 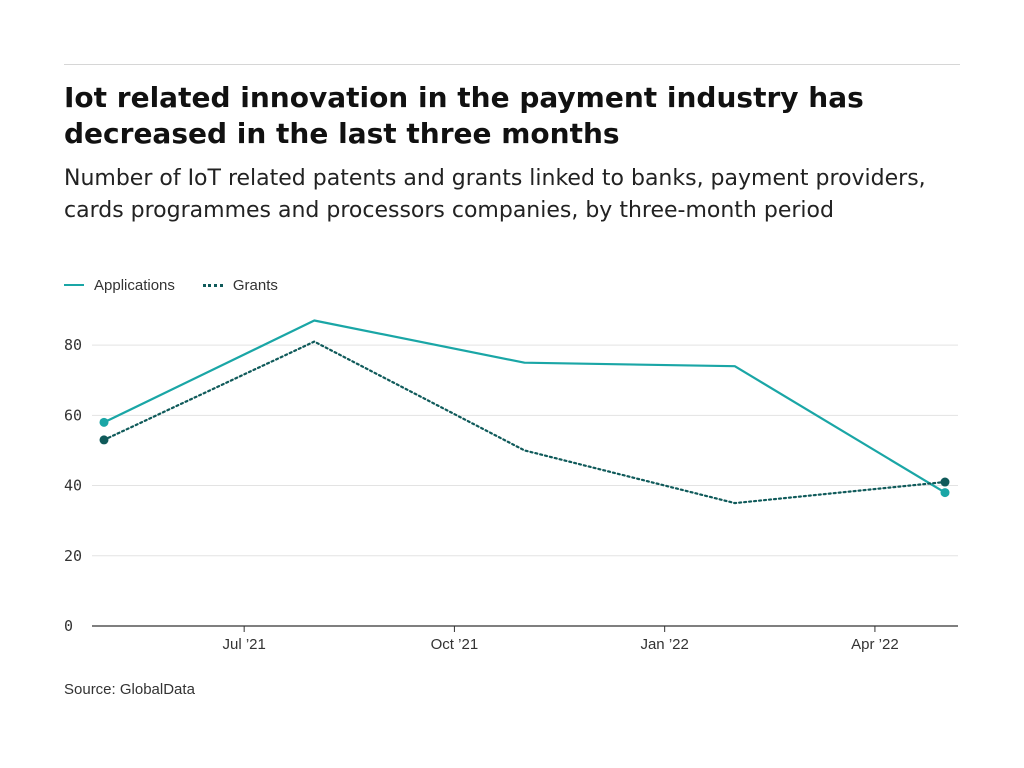 I want to click on y-tick-label-80: 80, so click(x=73, y=345).